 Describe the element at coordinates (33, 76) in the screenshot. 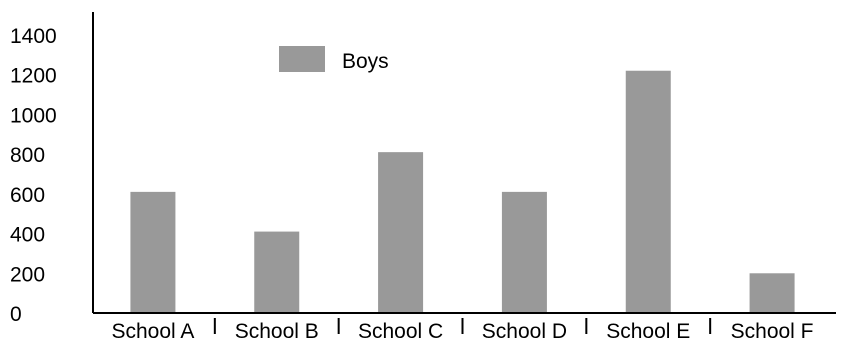

I see `y-tick-label: 1200` at that location.